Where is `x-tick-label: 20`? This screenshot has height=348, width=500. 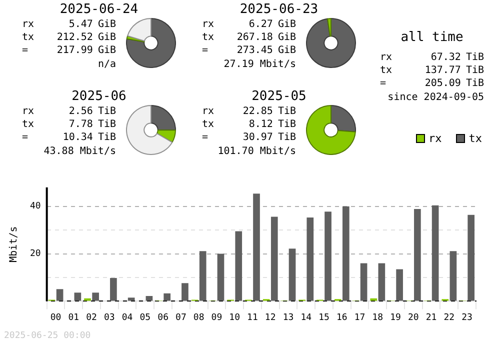 x-tick-label: 20 is located at coordinates (413, 317).